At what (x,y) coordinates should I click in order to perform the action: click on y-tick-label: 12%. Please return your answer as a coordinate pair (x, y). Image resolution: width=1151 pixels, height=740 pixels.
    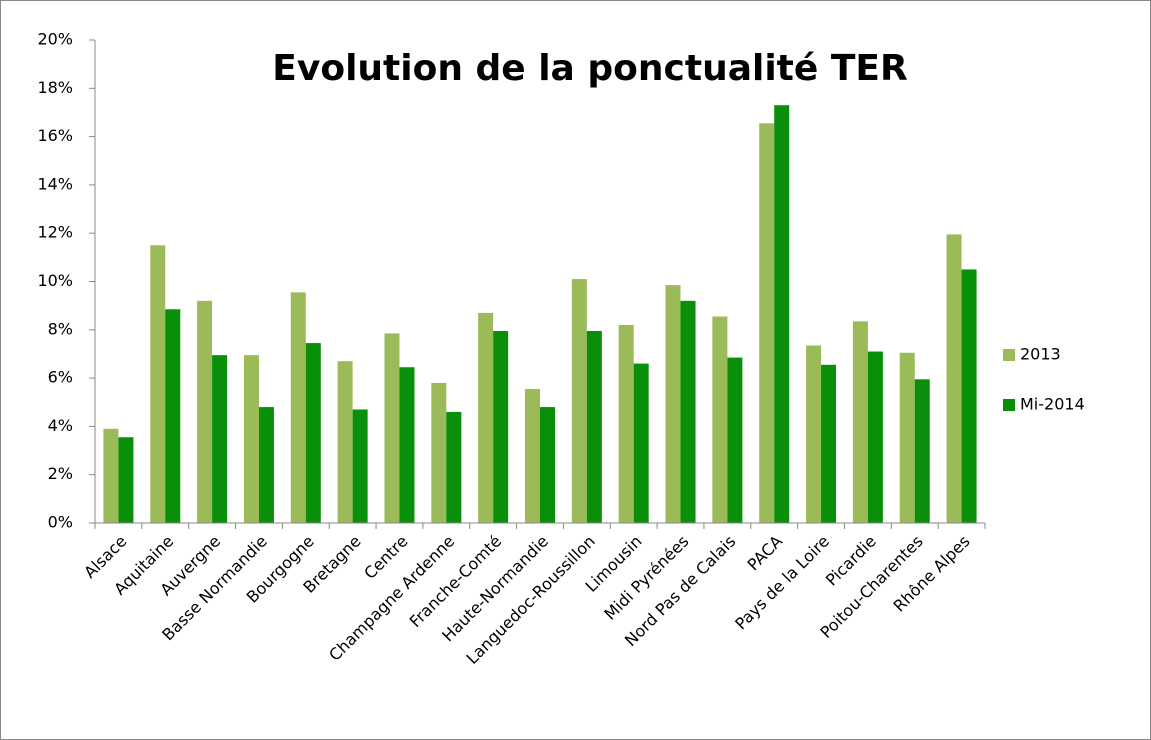
    Looking at the image, I should click on (55, 232).